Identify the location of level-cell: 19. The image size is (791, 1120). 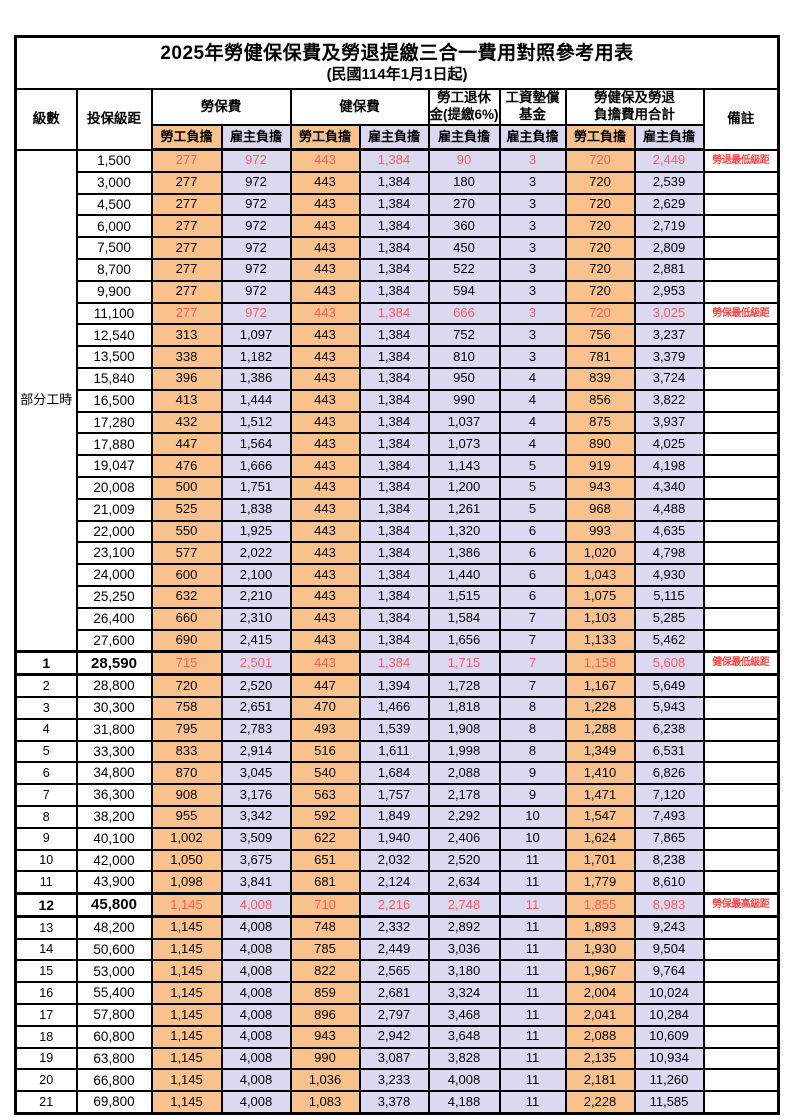
(46, 1058).